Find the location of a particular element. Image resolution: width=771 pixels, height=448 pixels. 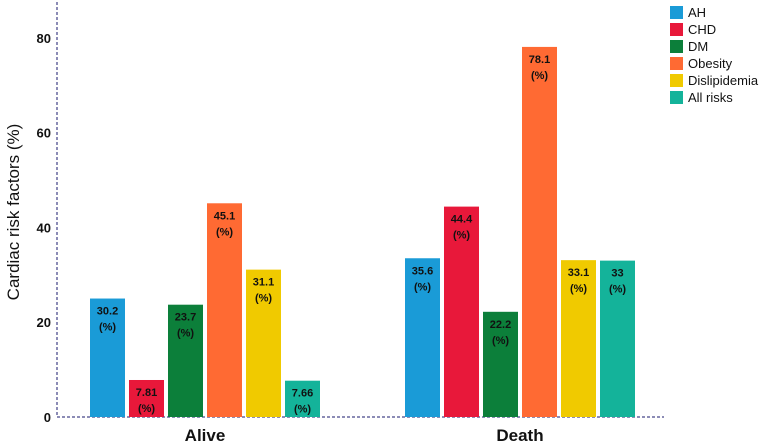

bar-obesity-alive is located at coordinates (224, 310).